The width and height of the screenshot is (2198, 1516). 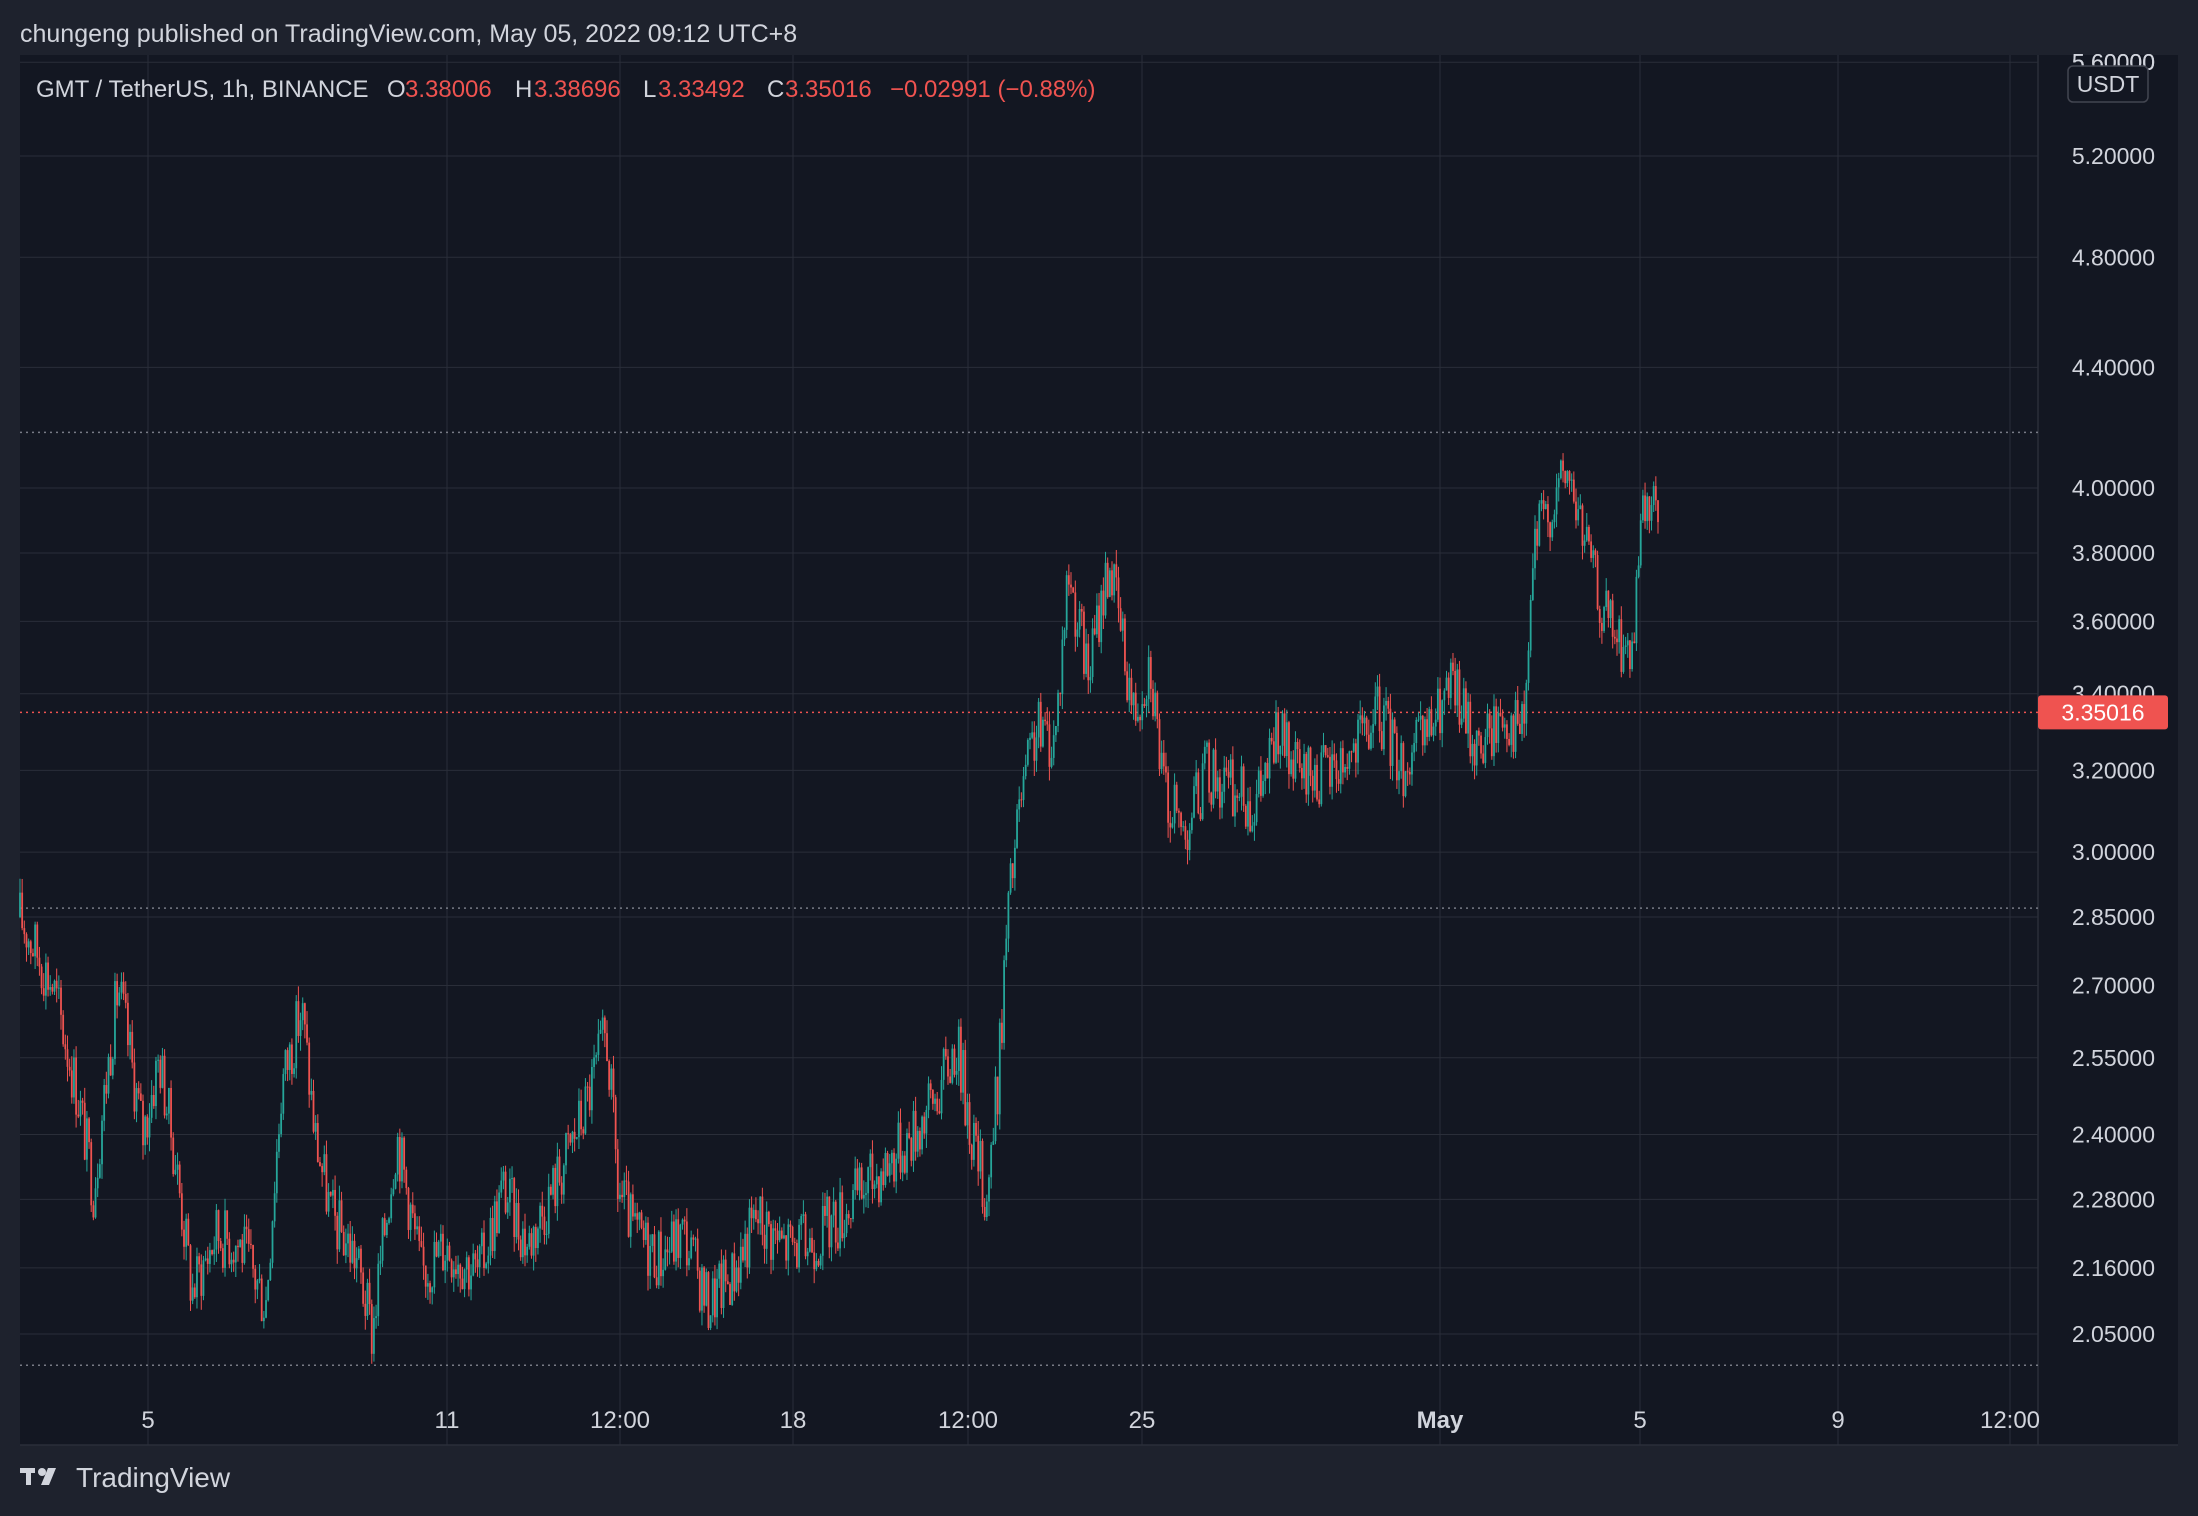 What do you see at coordinates (2113, 1268) in the screenshot?
I see `price-tick-label: 2.16000` at bounding box center [2113, 1268].